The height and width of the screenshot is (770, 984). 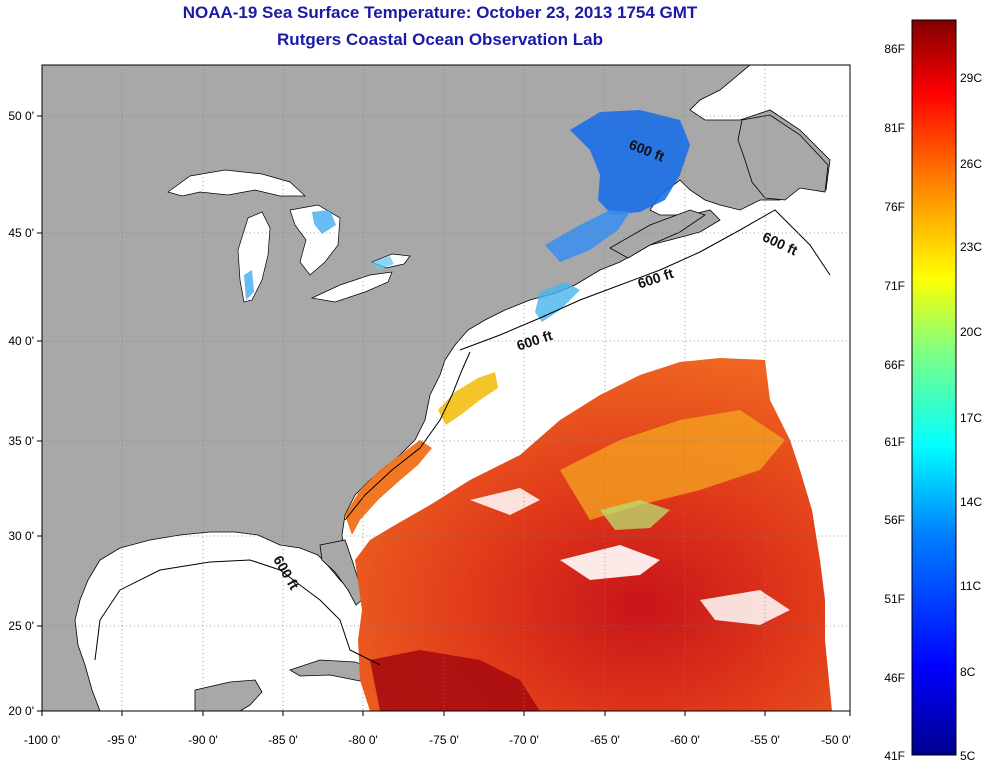 I want to click on lon-tick-label: -75 0', so click(x=444, y=740).